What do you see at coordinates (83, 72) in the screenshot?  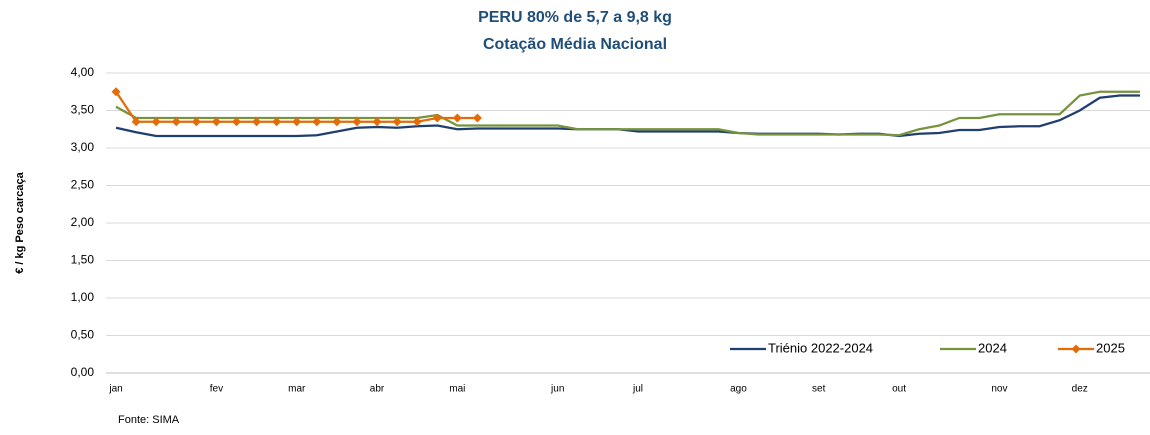 I see `y-tick-label: 4,00` at bounding box center [83, 72].